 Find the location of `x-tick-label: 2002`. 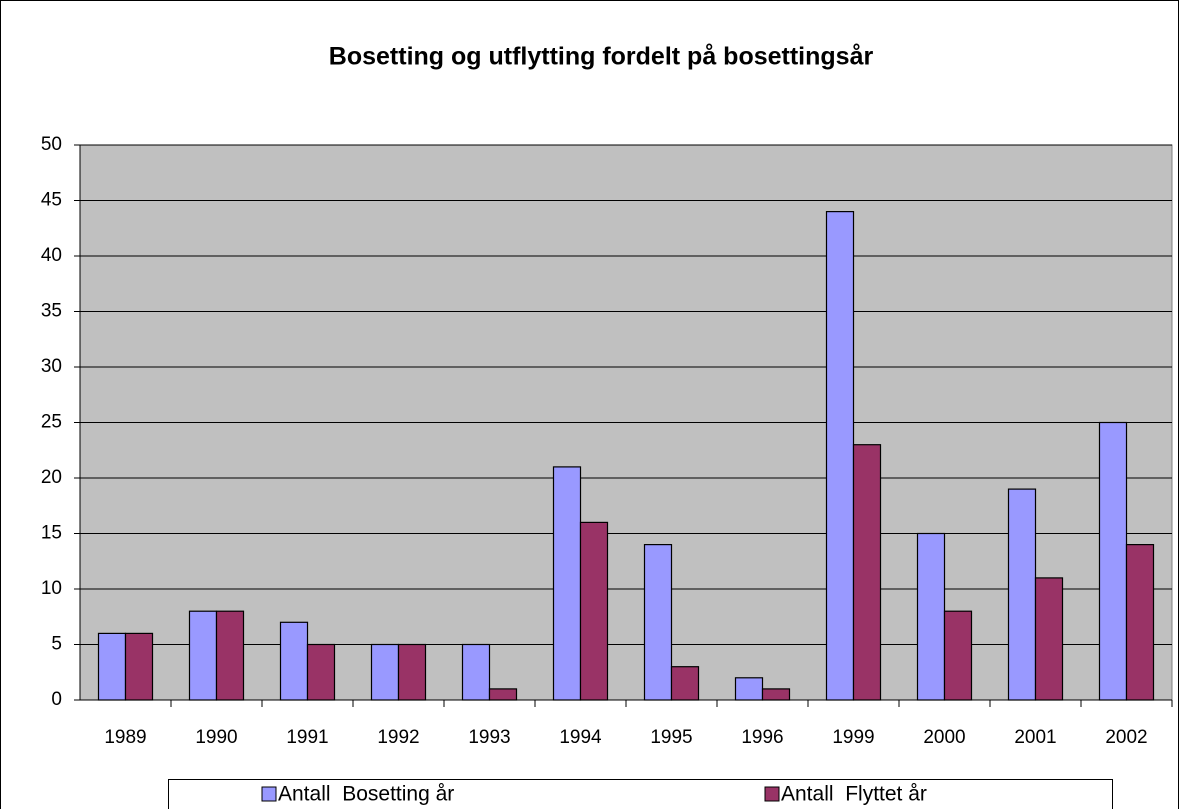

x-tick-label: 2002 is located at coordinates (1126, 737).